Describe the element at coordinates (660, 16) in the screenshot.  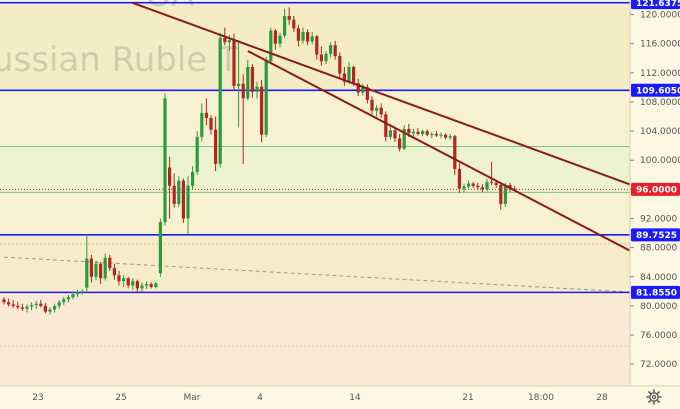
I see `y-tick-label: 120.0000` at that location.